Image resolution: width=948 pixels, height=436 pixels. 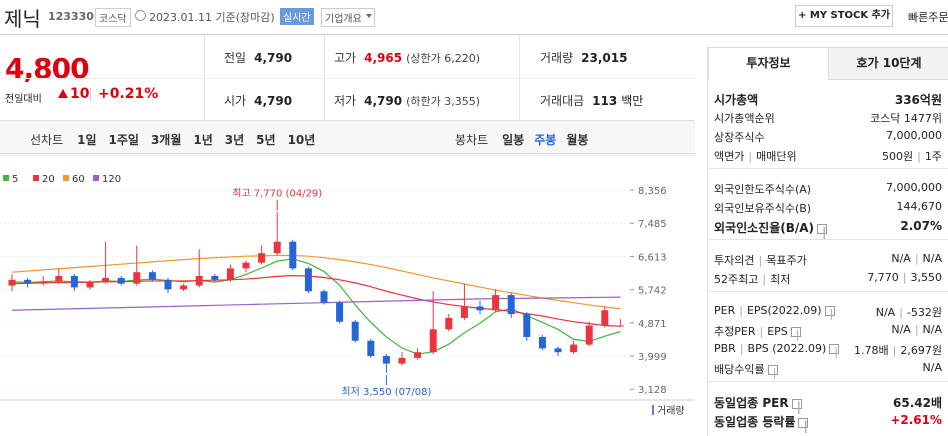 I want to click on info-value: 144,670, so click(x=920, y=206).